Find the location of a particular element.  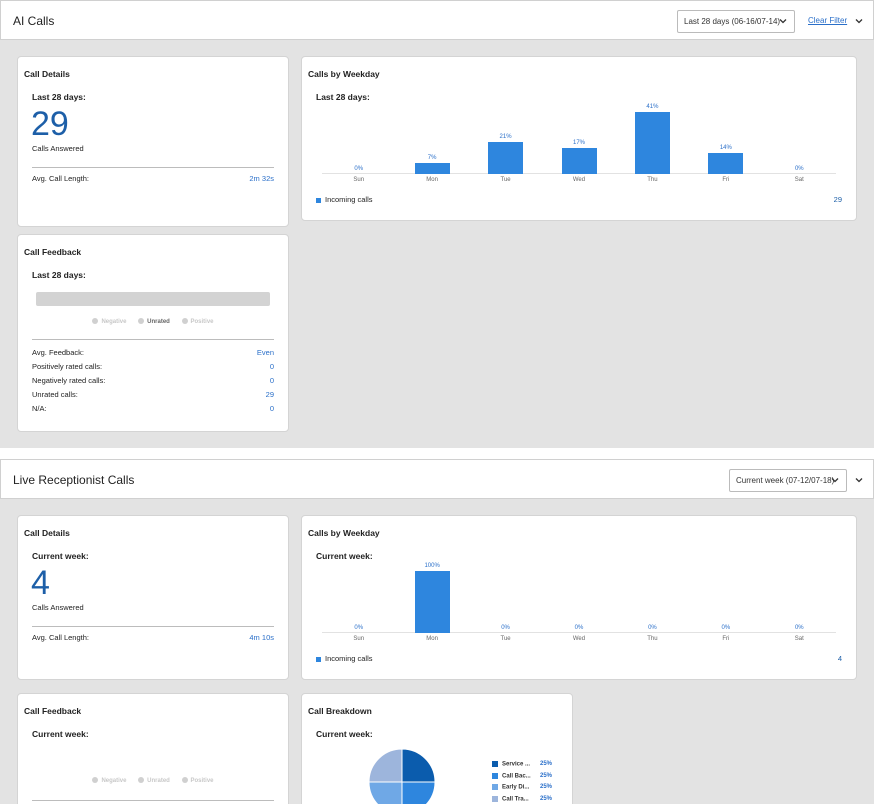

negative-calls-label: Negatively rated calls: is located at coordinates (69, 380).